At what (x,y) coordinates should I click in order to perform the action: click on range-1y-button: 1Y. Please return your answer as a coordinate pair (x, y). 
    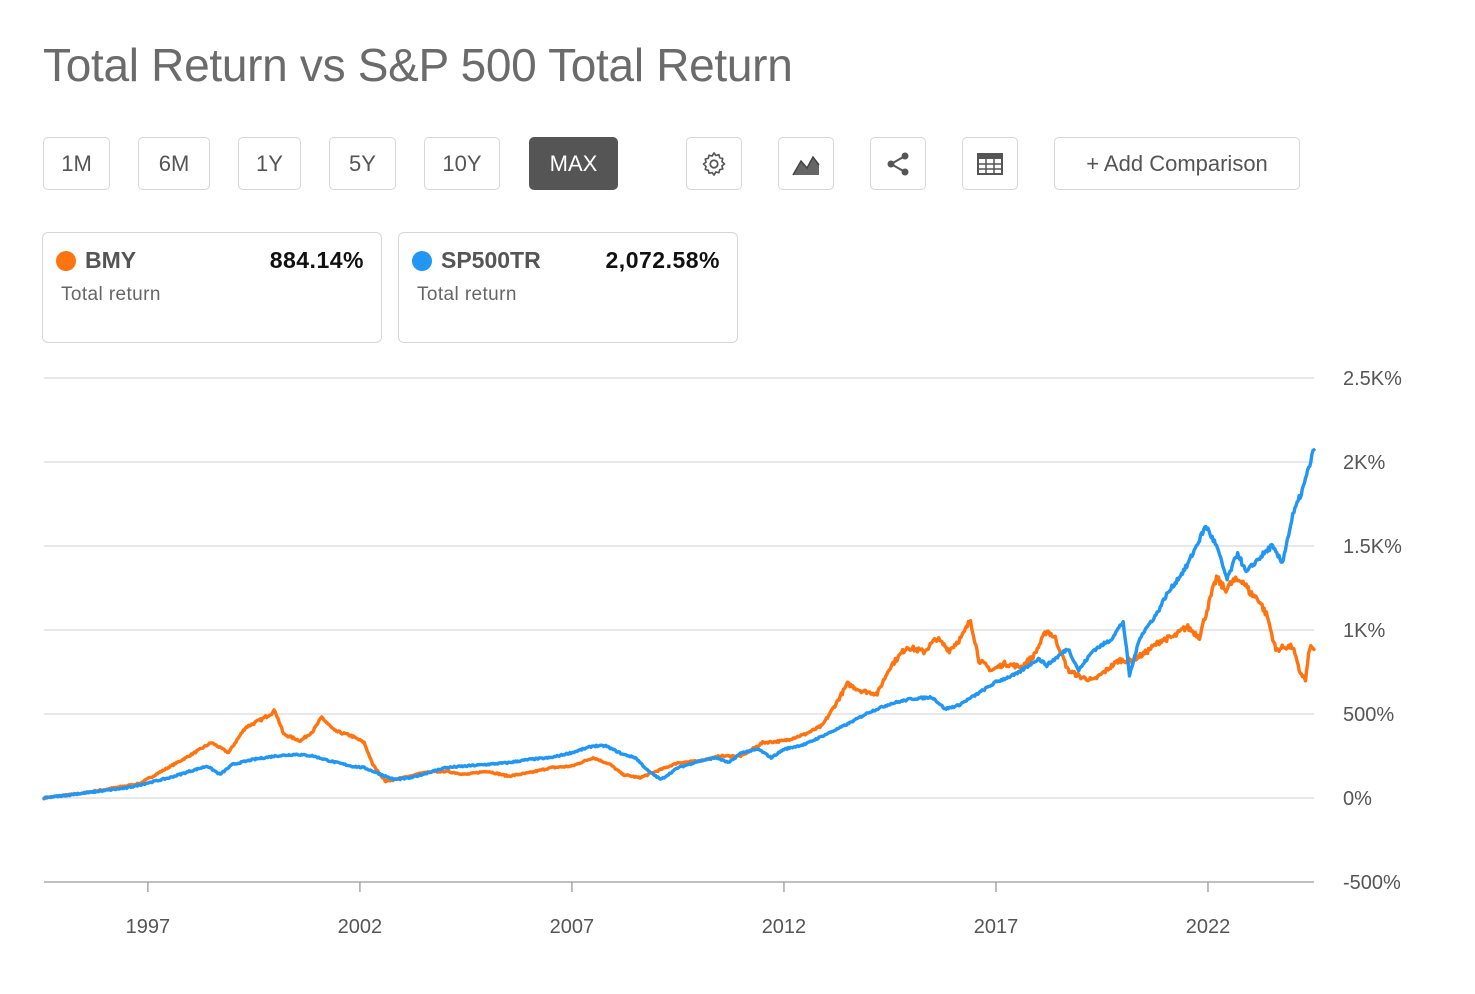
    Looking at the image, I should click on (269, 163).